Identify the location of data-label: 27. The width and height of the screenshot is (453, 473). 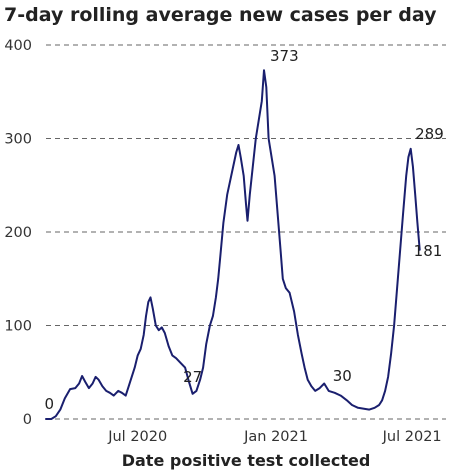
(192, 377).